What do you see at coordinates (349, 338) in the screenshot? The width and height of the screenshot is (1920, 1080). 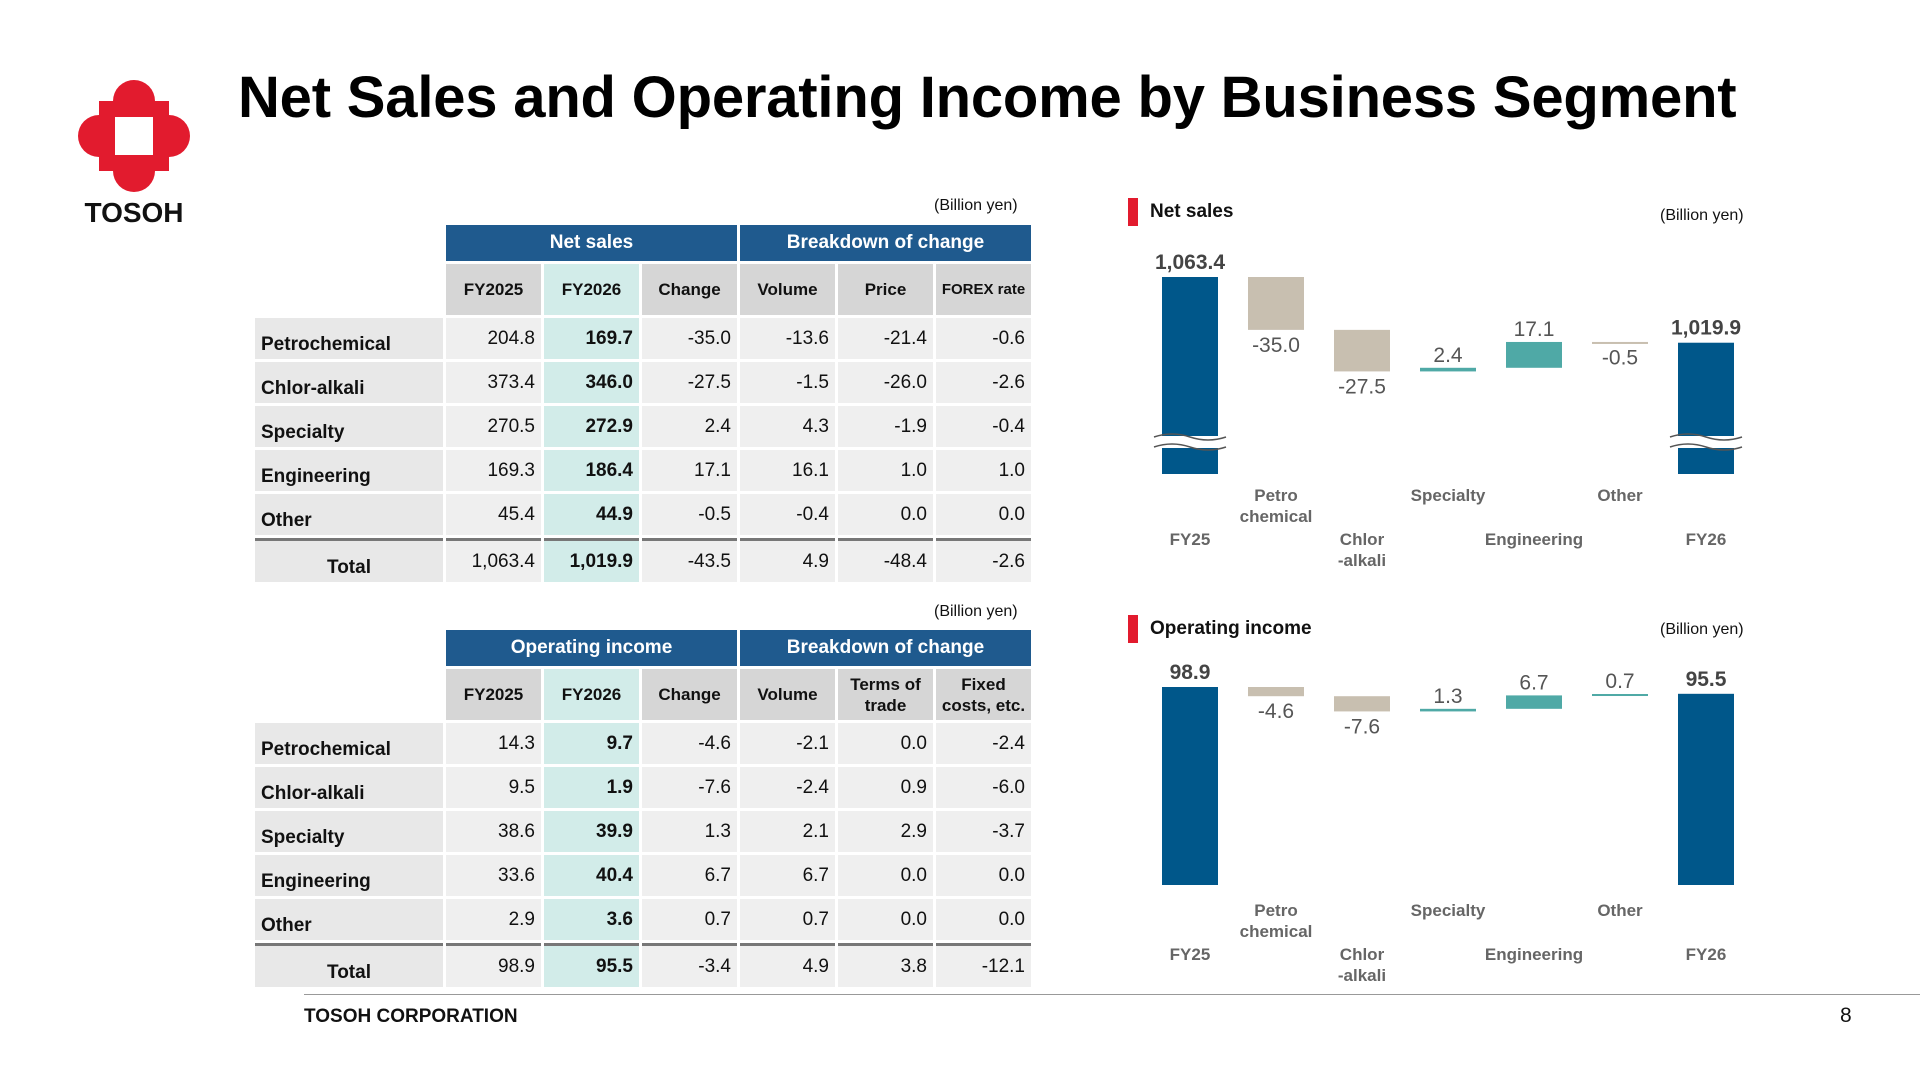 I see `row-label: Petrochemical` at bounding box center [349, 338].